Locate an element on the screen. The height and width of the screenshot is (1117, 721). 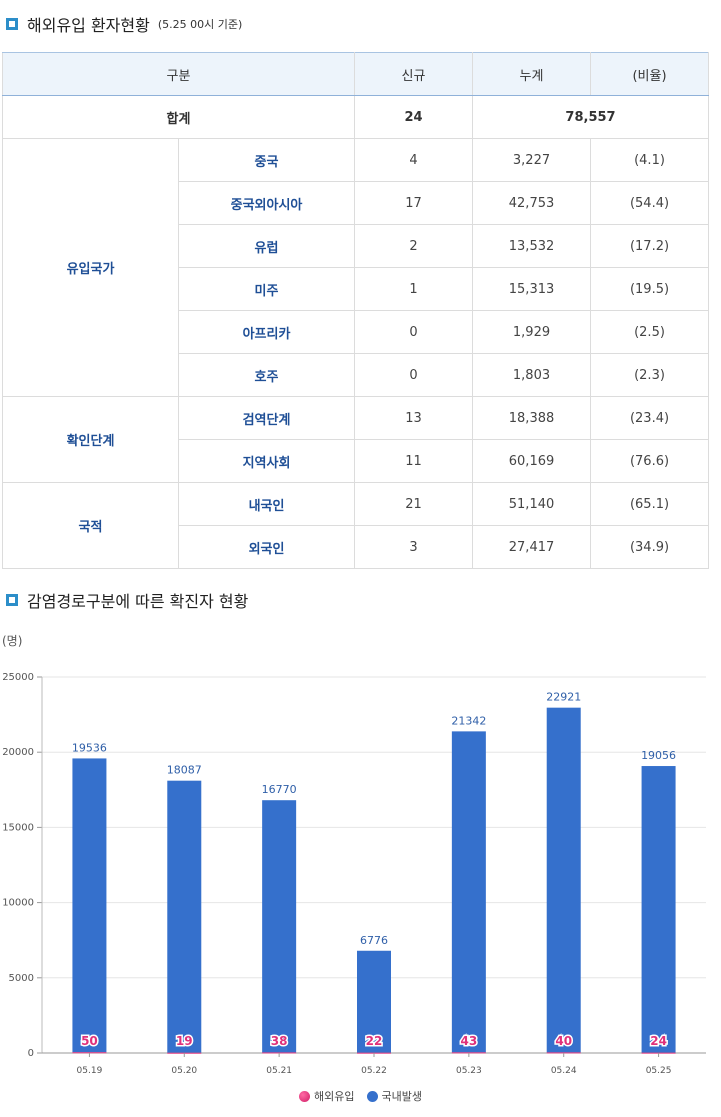
row-new: 13 is located at coordinates (414, 418).